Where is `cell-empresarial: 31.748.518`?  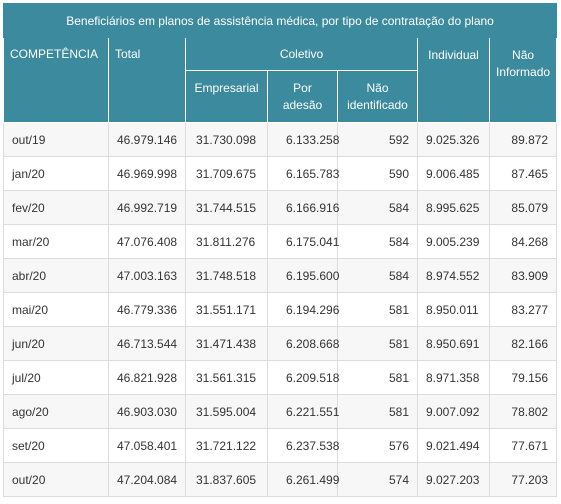
cell-empresarial: 31.748.518 is located at coordinates (226, 275).